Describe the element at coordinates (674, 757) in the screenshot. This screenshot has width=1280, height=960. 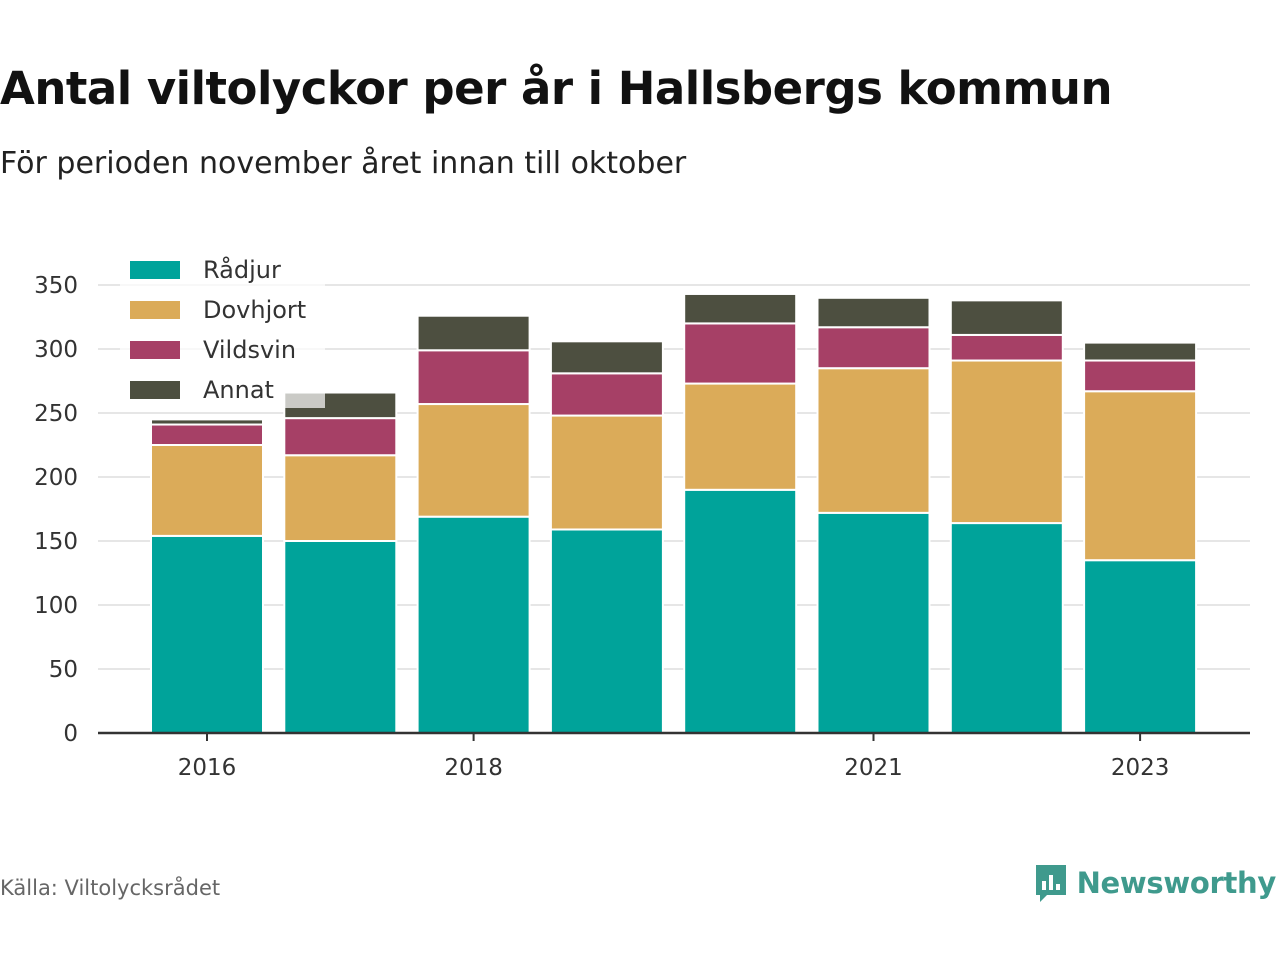
I see `x-axis-ticks: 2016 2018 2021 2023` at that location.